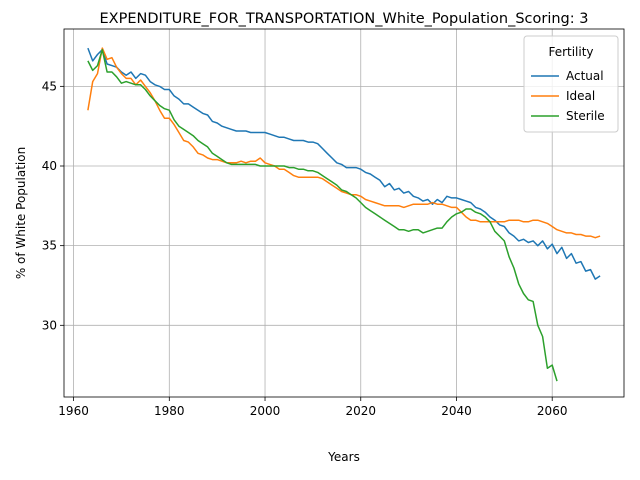  Describe the element at coordinates (49, 166) in the screenshot. I see `y-tick-label: 40` at that location.